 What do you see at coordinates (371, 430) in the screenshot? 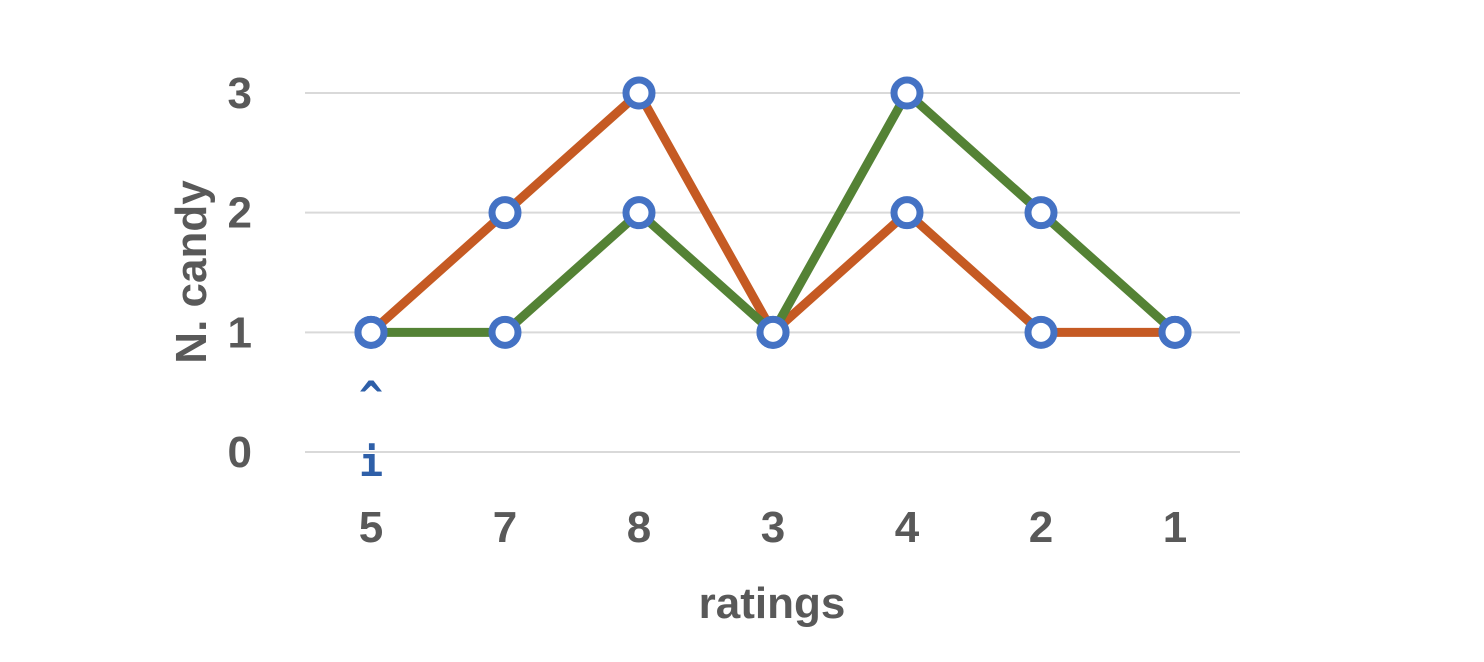
I see `annotations: ^i` at bounding box center [371, 430].